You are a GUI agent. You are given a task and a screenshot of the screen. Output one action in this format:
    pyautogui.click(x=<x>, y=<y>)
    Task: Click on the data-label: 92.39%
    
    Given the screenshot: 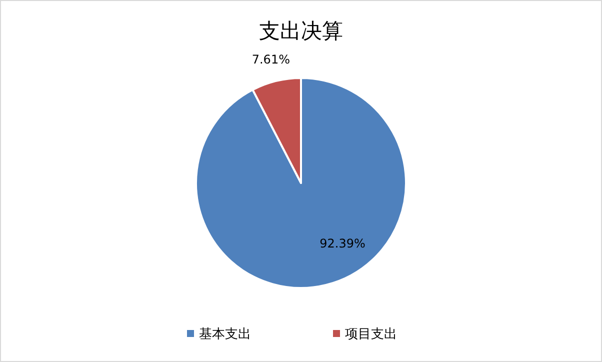 What is the action you would take?
    pyautogui.click(x=343, y=243)
    